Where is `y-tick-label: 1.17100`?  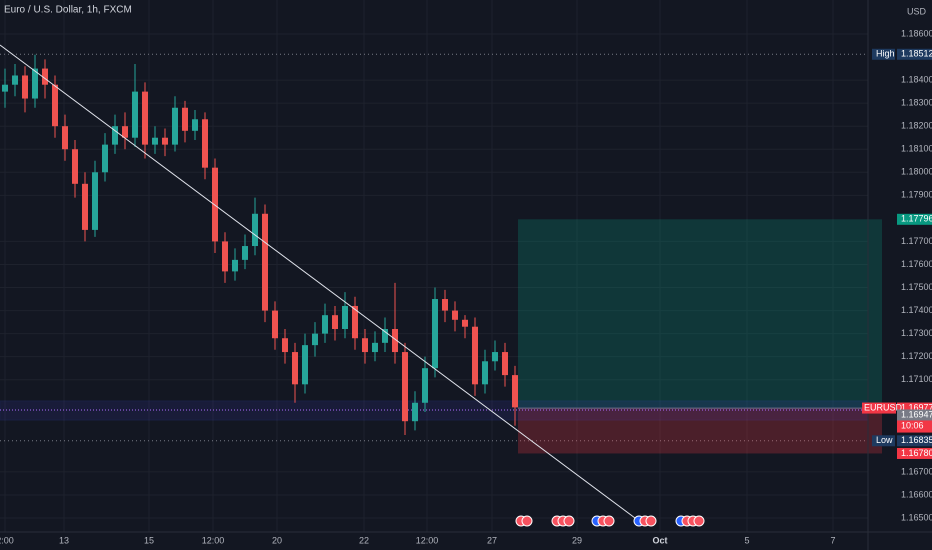
y-tick-label: 1.17100 is located at coordinates (916, 379).